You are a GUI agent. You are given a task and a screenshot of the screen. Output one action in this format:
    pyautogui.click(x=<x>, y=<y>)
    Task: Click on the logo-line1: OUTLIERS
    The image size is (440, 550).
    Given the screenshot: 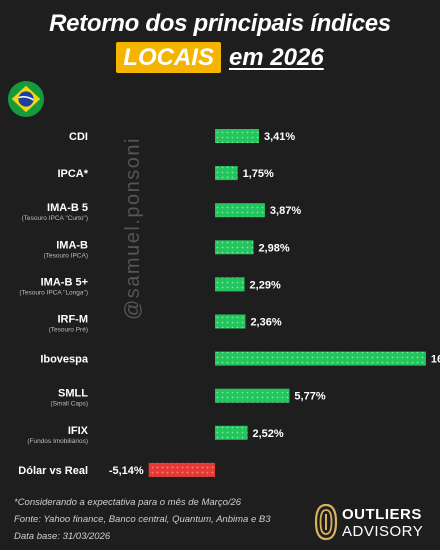 What is the action you would take?
    pyautogui.click(x=382, y=514)
    